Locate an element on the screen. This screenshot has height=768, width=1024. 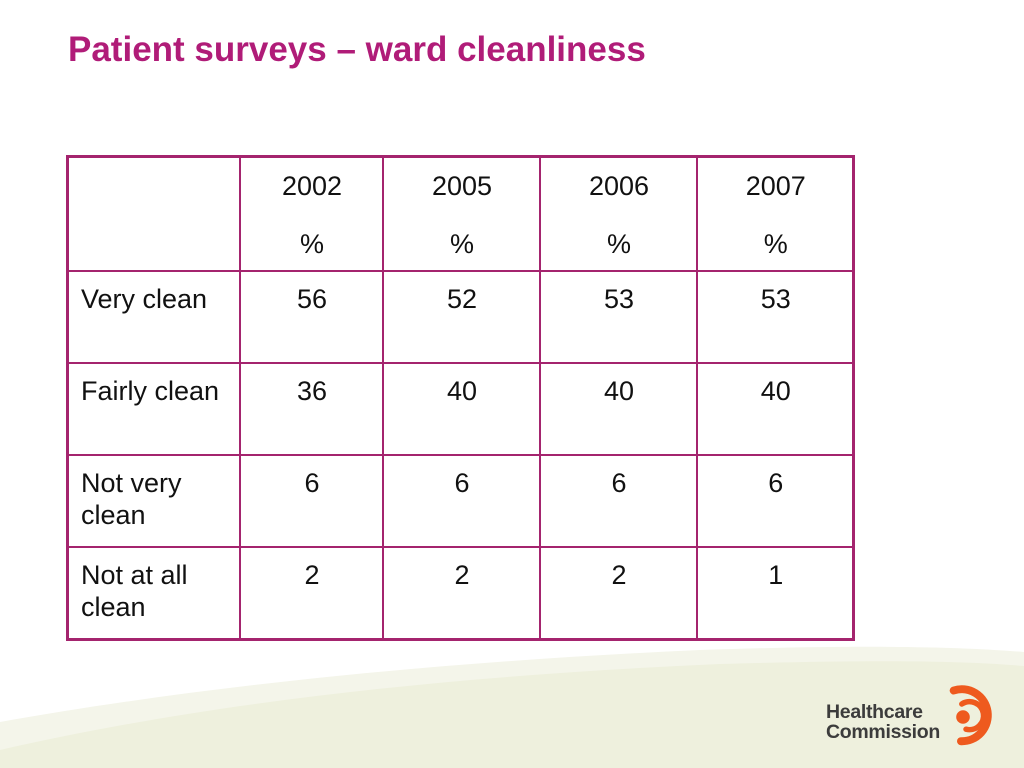
column-header-2006: 2006 % is located at coordinates (618, 213).